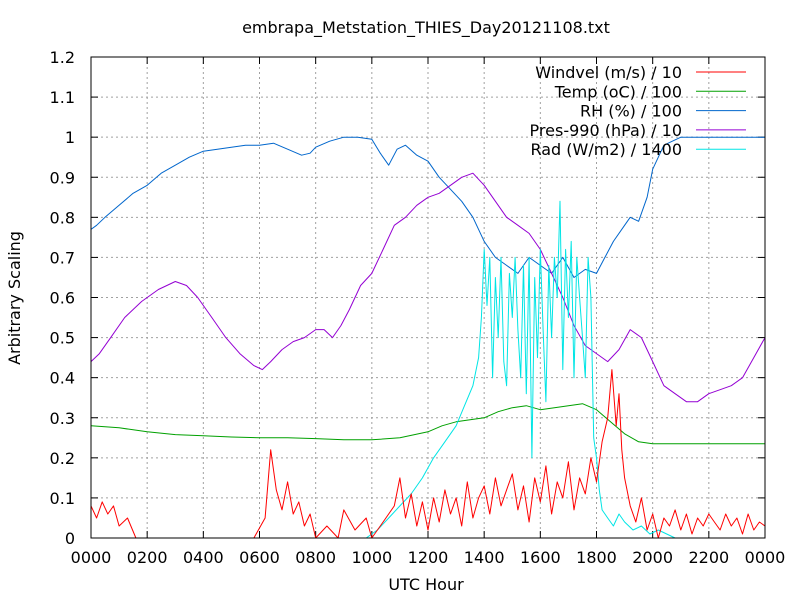  What do you see at coordinates (606, 149) in the screenshot?
I see `legend-label: Rad (W/m2) / 1400` at bounding box center [606, 149].